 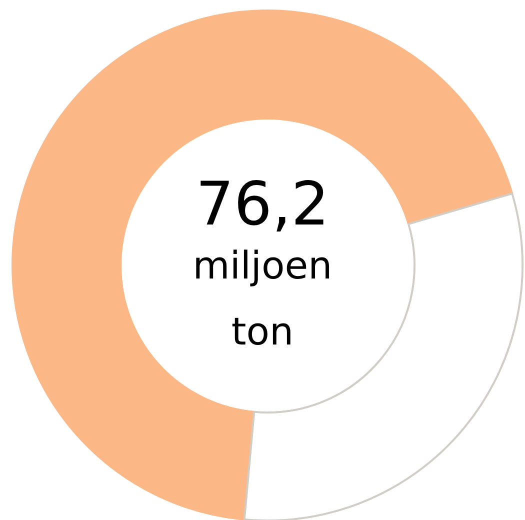 I want to click on text: miljoen ton, so click(x=262, y=299).